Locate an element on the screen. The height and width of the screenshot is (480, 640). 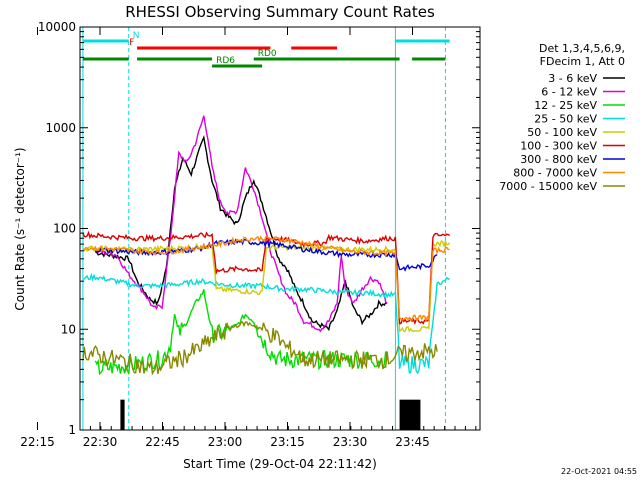
x-tick-label-0: 22:15 is located at coordinates (37, 442).